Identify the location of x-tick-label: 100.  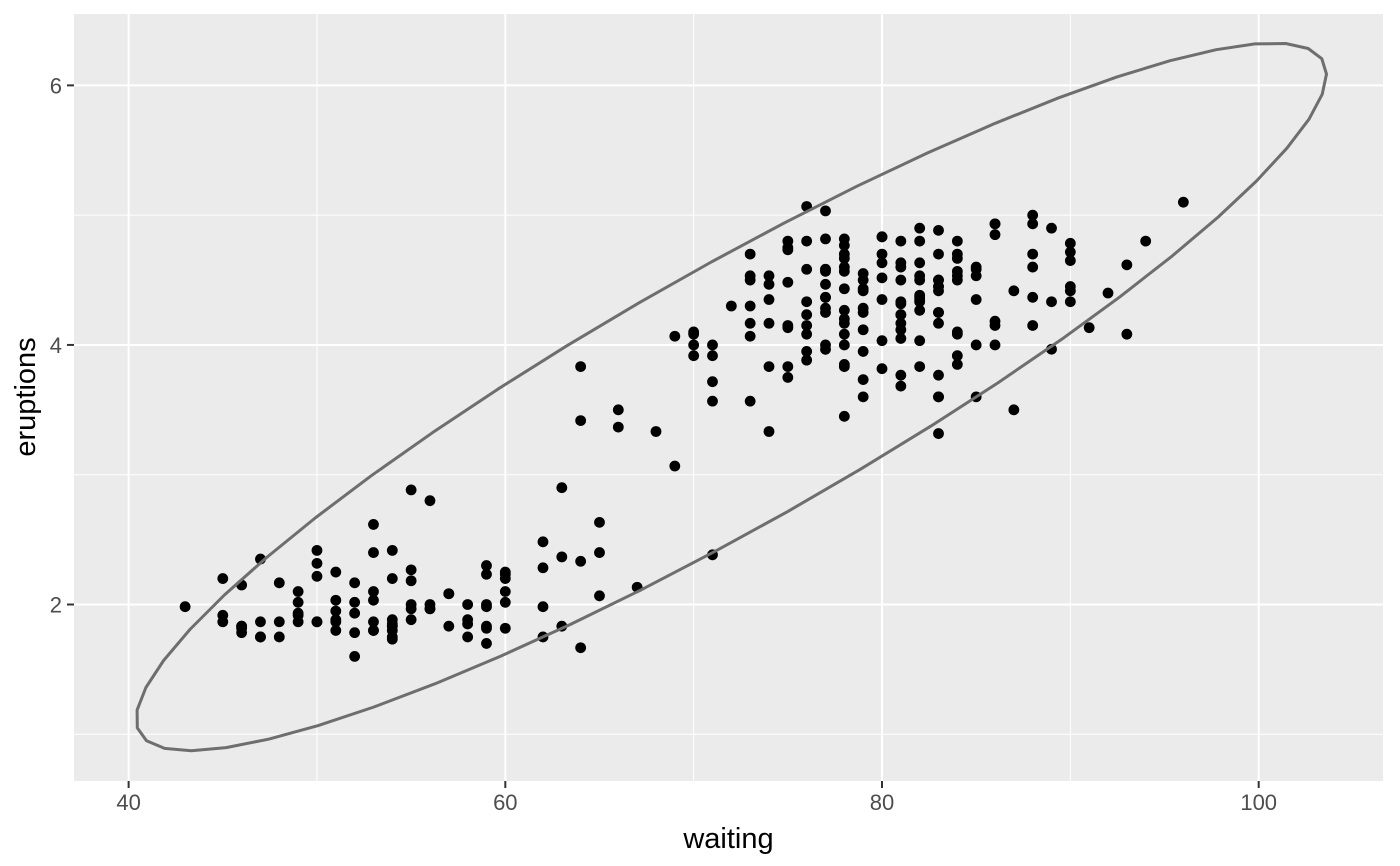
(1258, 802).